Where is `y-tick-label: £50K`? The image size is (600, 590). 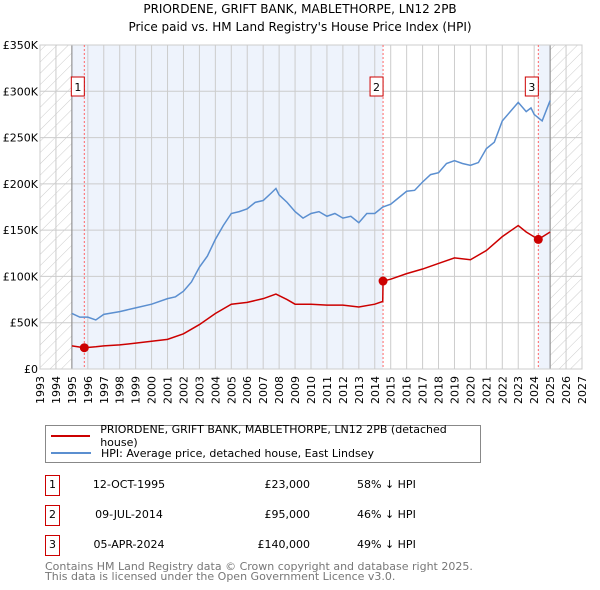
y-tick-label: £50K is located at coordinates (24, 323).